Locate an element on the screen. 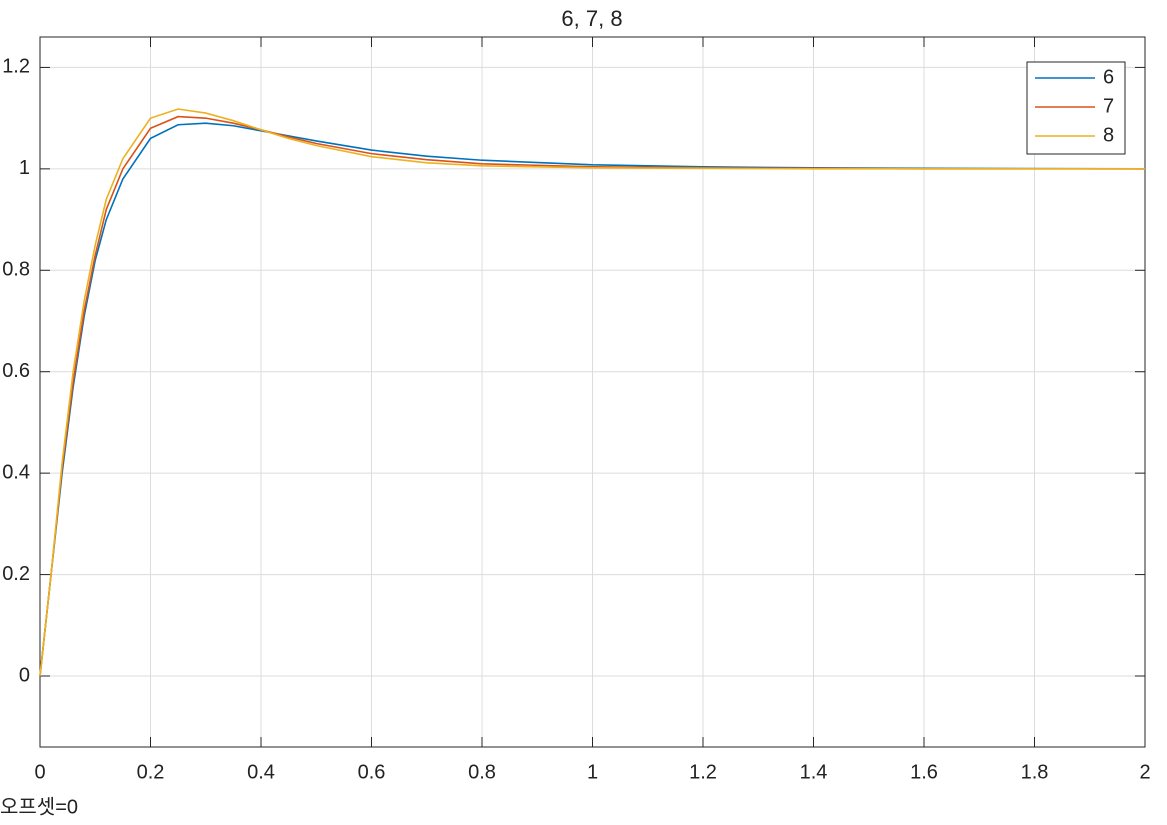  x-tick-label: 1.2 is located at coordinates (703, 772).